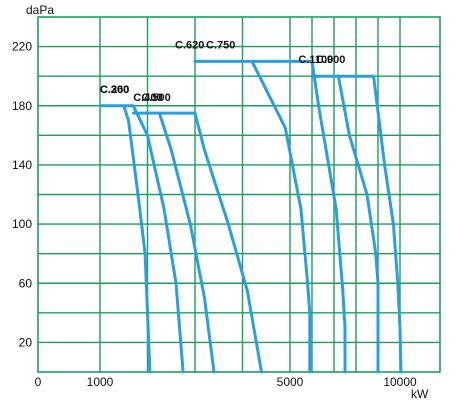 This screenshot has height=404, width=455. Describe the element at coordinates (22, 47) in the screenshot. I see `y-tick-label: 220` at that location.